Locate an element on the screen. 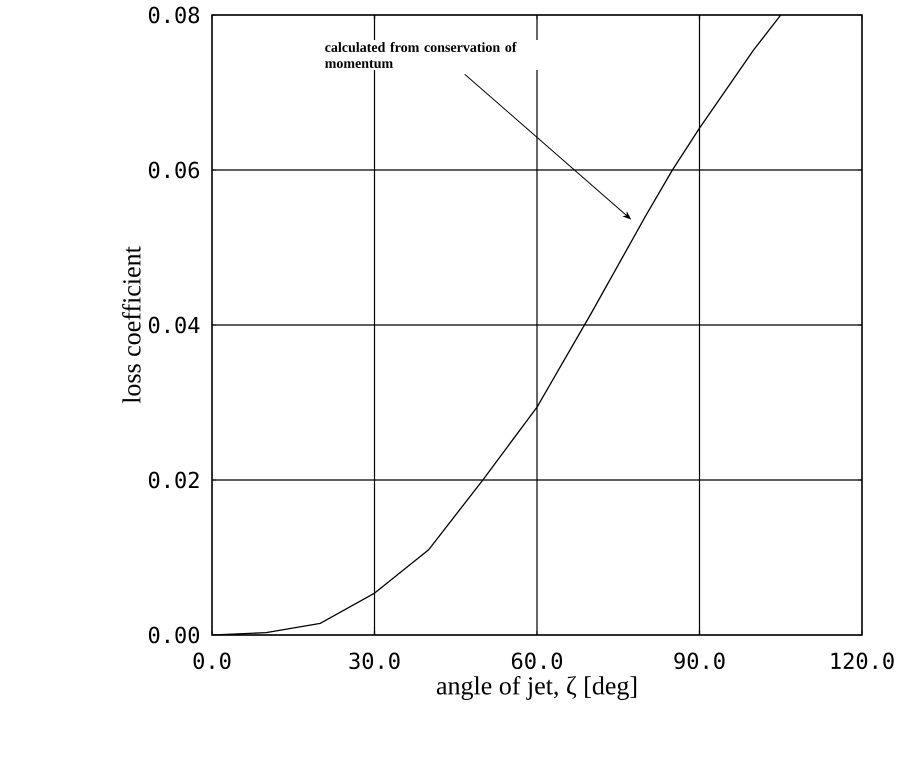  x-tick-label: 0.0 is located at coordinates (212, 661).